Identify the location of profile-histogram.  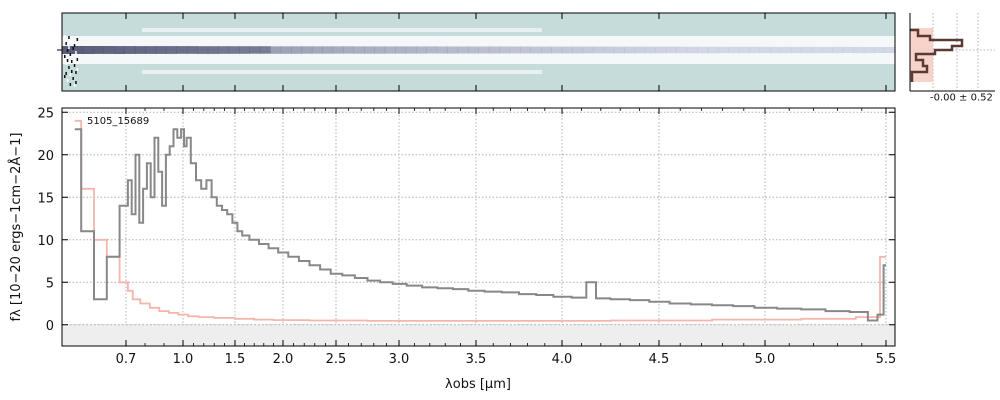
(937, 55).